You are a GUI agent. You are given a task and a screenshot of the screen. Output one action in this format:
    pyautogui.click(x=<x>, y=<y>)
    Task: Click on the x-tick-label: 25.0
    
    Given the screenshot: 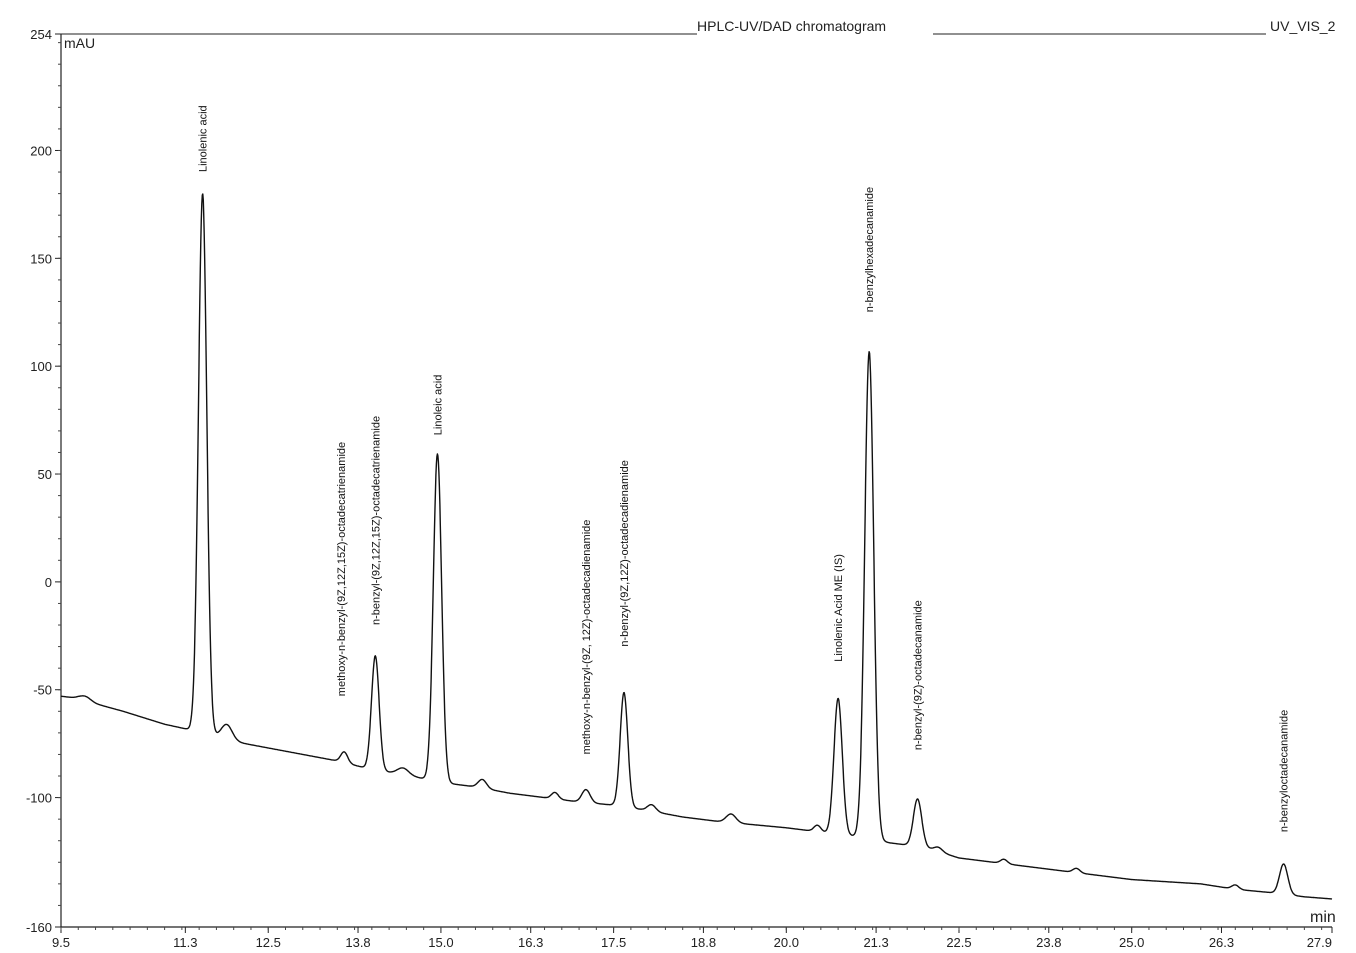 What is the action you would take?
    pyautogui.click(x=1131, y=942)
    